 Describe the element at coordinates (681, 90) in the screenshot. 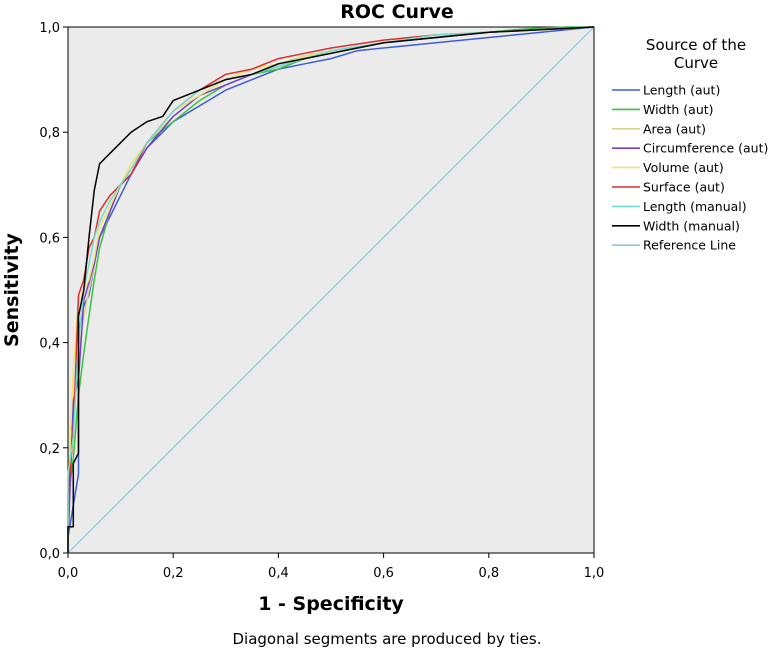

I see `legend-label-length-aut: Length (aut)` at that location.